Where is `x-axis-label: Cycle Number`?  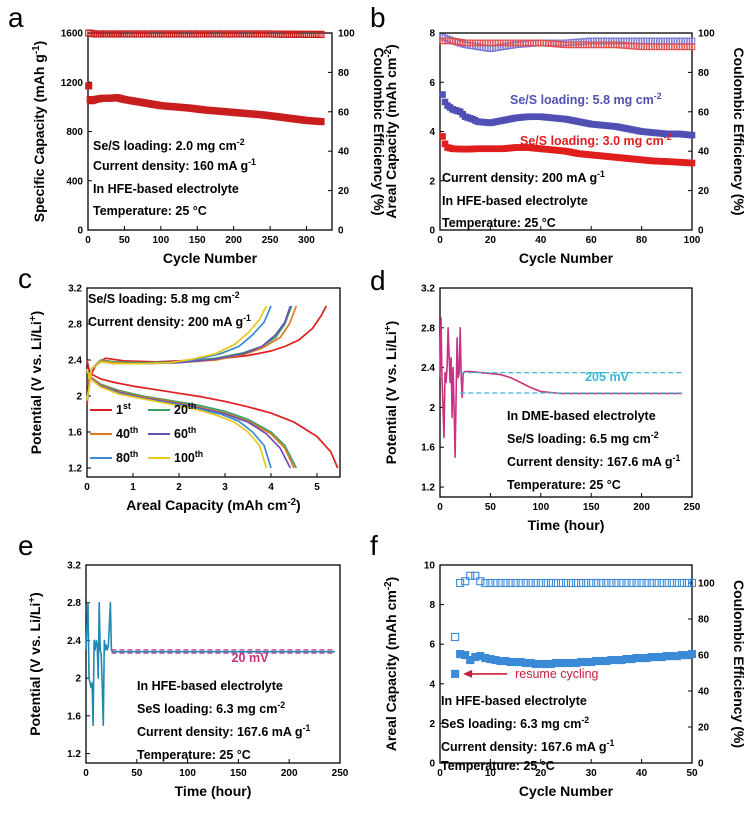 x-axis-label: Cycle Number is located at coordinates (210, 258).